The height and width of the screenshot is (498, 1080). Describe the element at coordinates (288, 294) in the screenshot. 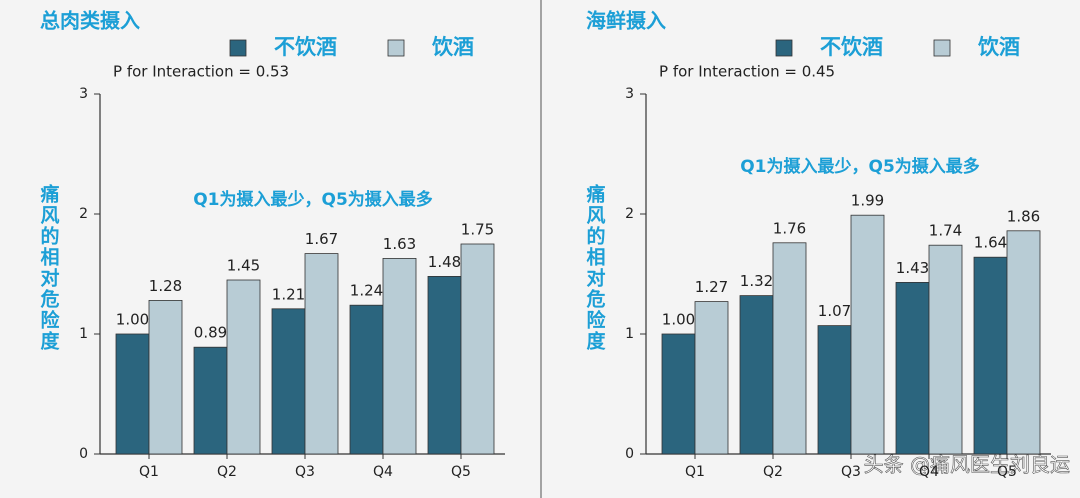

I see `value-label: 1.21` at that location.